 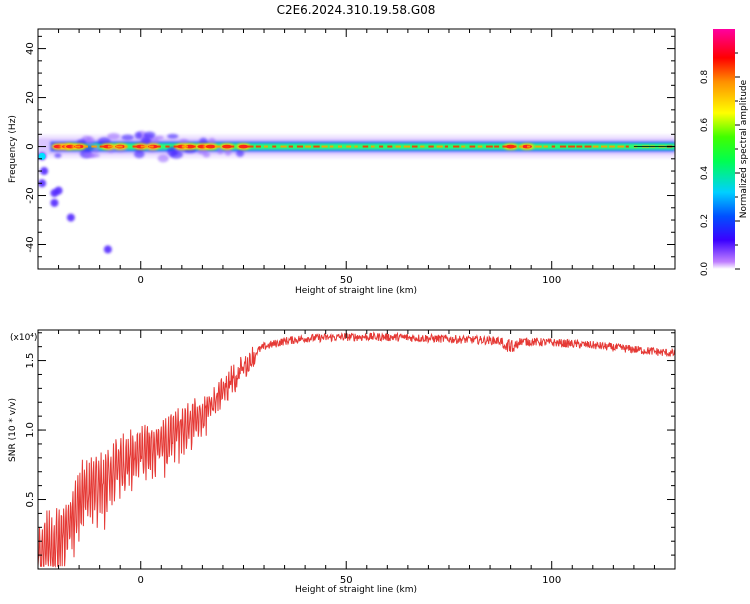 What do you see at coordinates (724, 149) in the screenshot?
I see `colorbar-gradient` at bounding box center [724, 149].